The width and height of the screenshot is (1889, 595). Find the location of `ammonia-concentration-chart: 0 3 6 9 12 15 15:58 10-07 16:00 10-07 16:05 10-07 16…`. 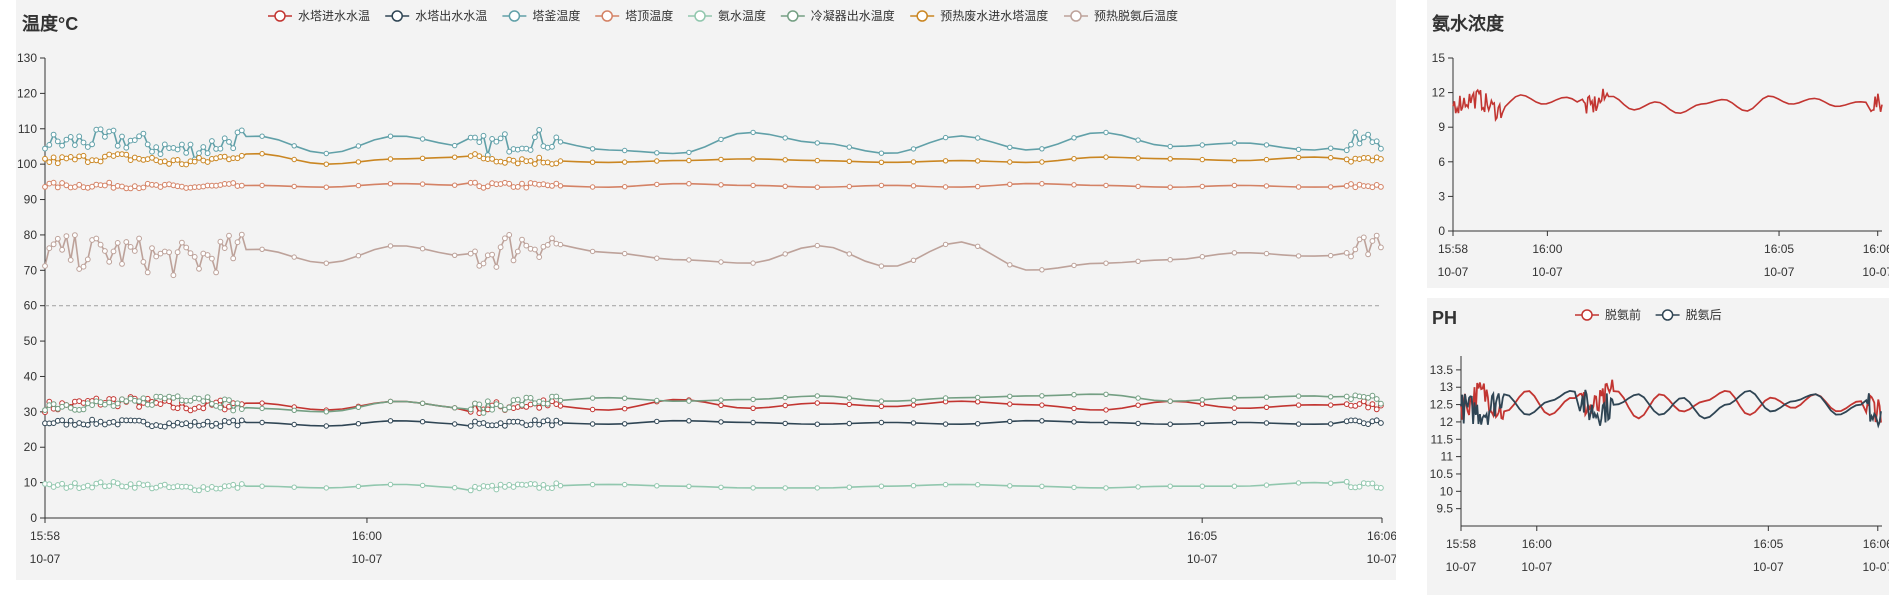

ammonia-concentration-chart: 0 3 6 9 12 15 15:58 10-07 16:00 10-07 16:05 10-07 16… is located at coordinates (1660, 165).